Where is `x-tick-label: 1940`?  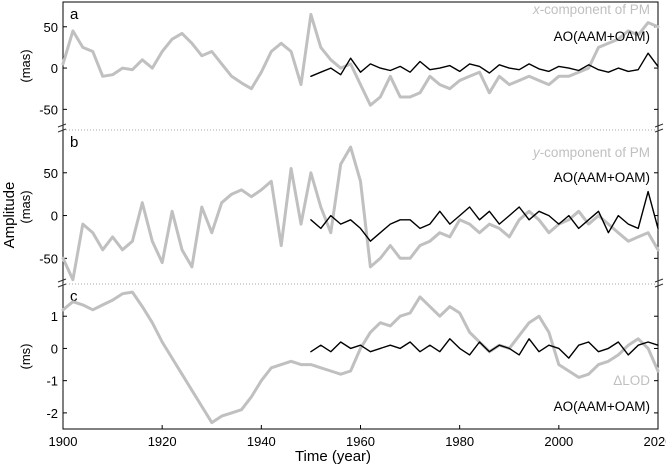 x-tick-label: 1940 is located at coordinates (261, 441).